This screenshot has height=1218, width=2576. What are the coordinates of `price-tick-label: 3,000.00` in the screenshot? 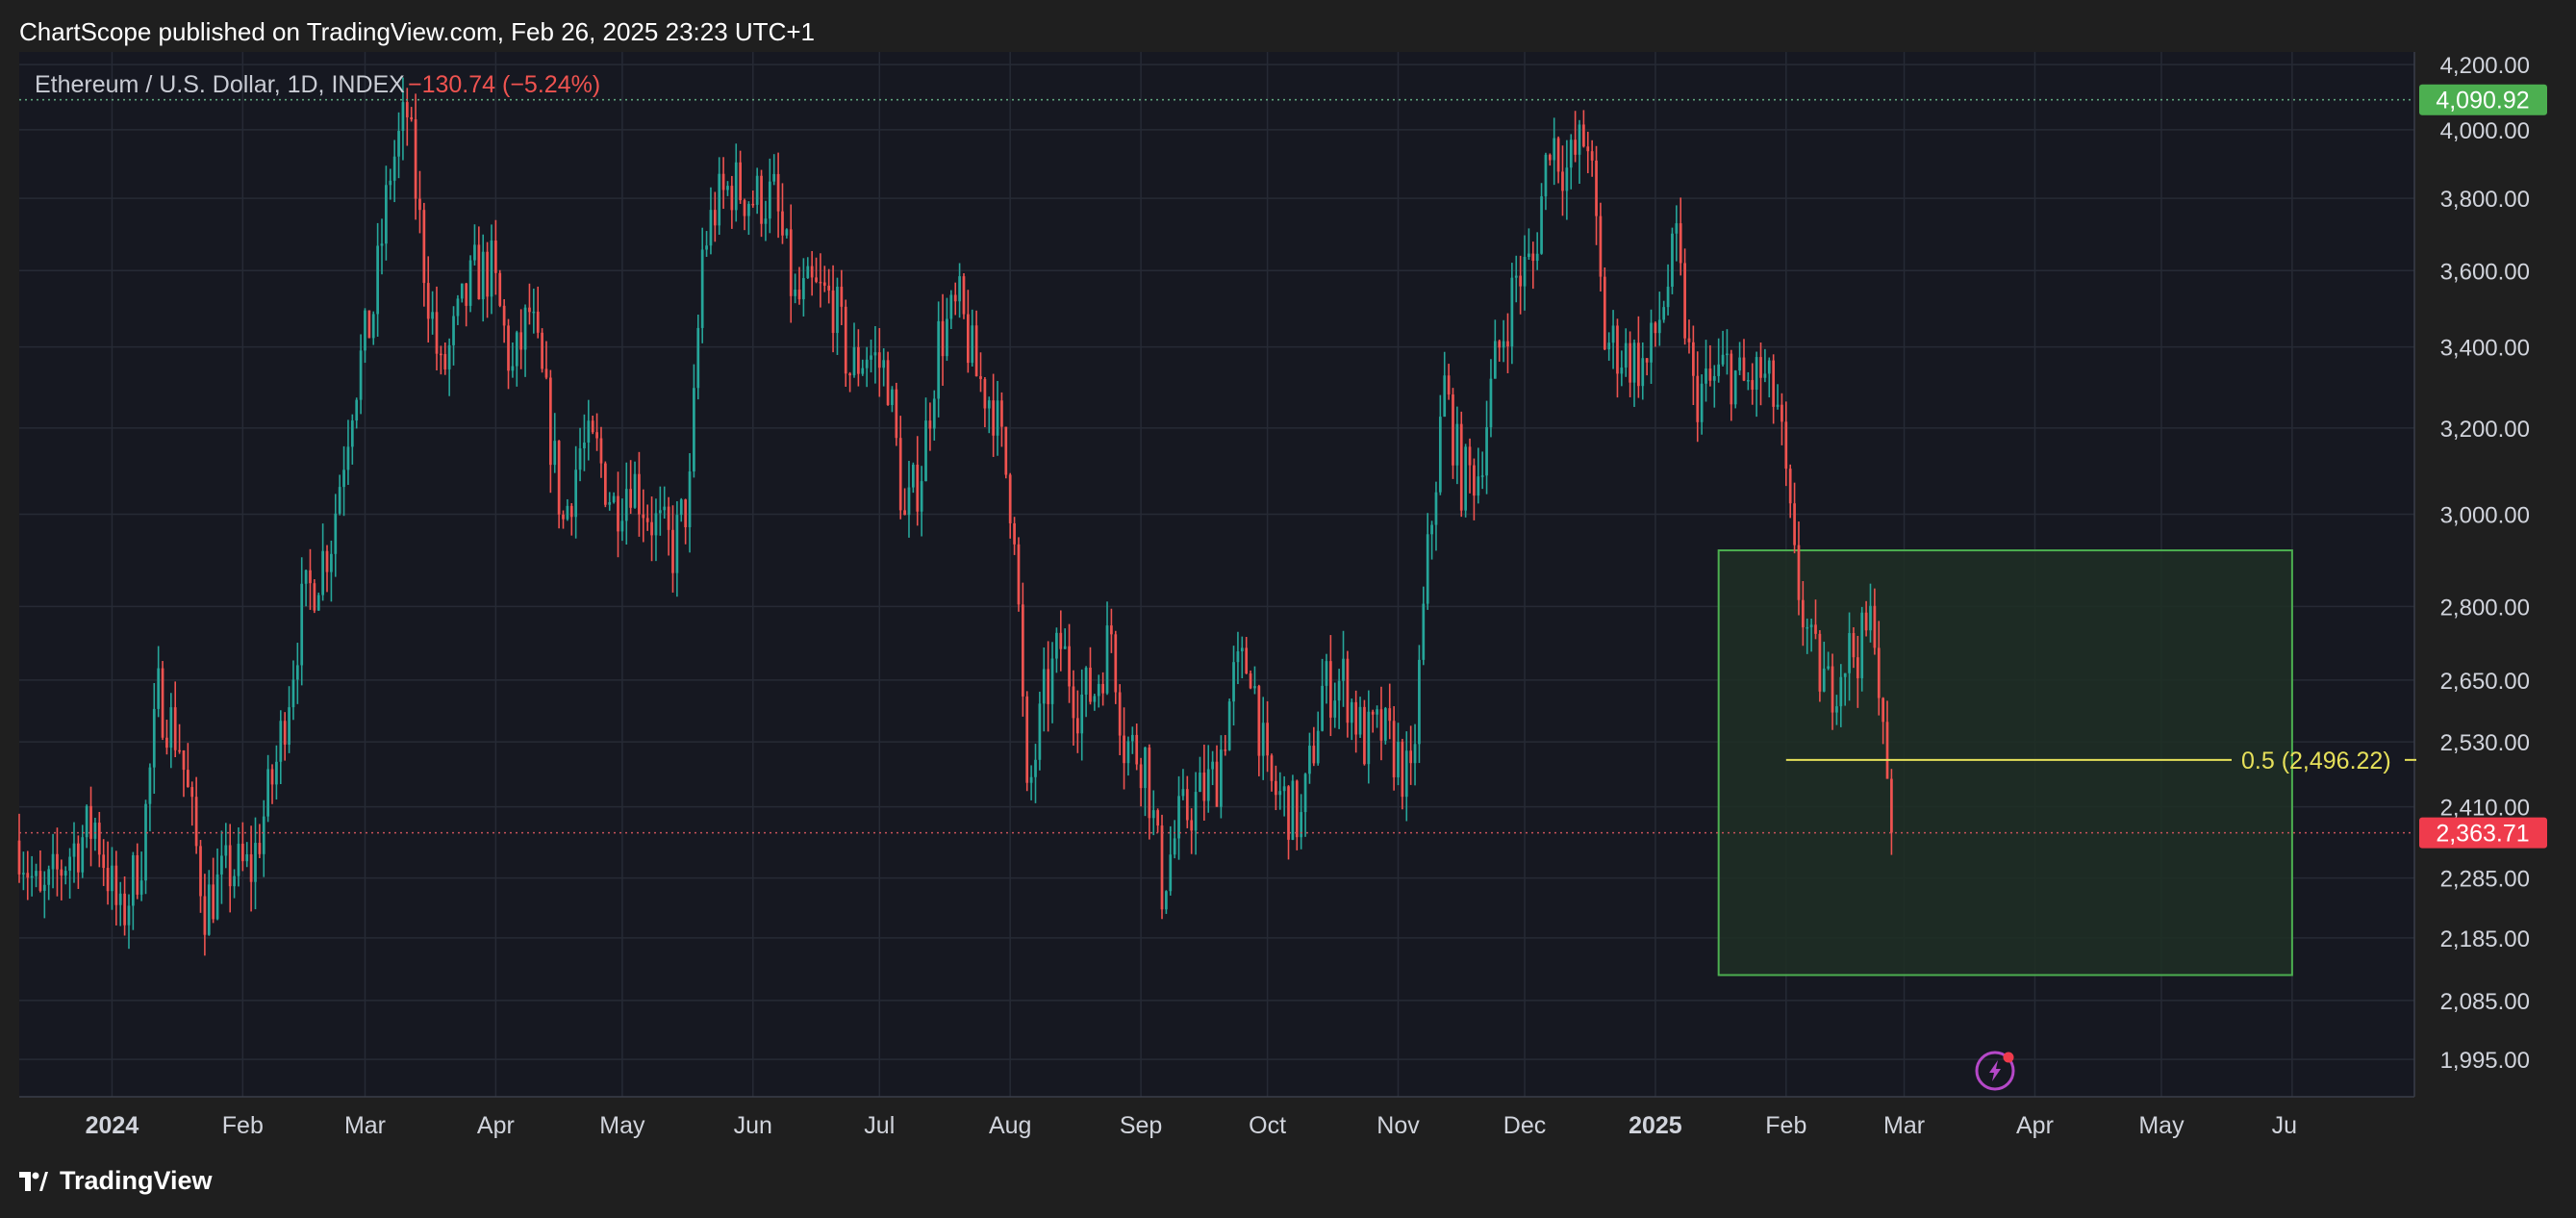 It's located at (2485, 516).